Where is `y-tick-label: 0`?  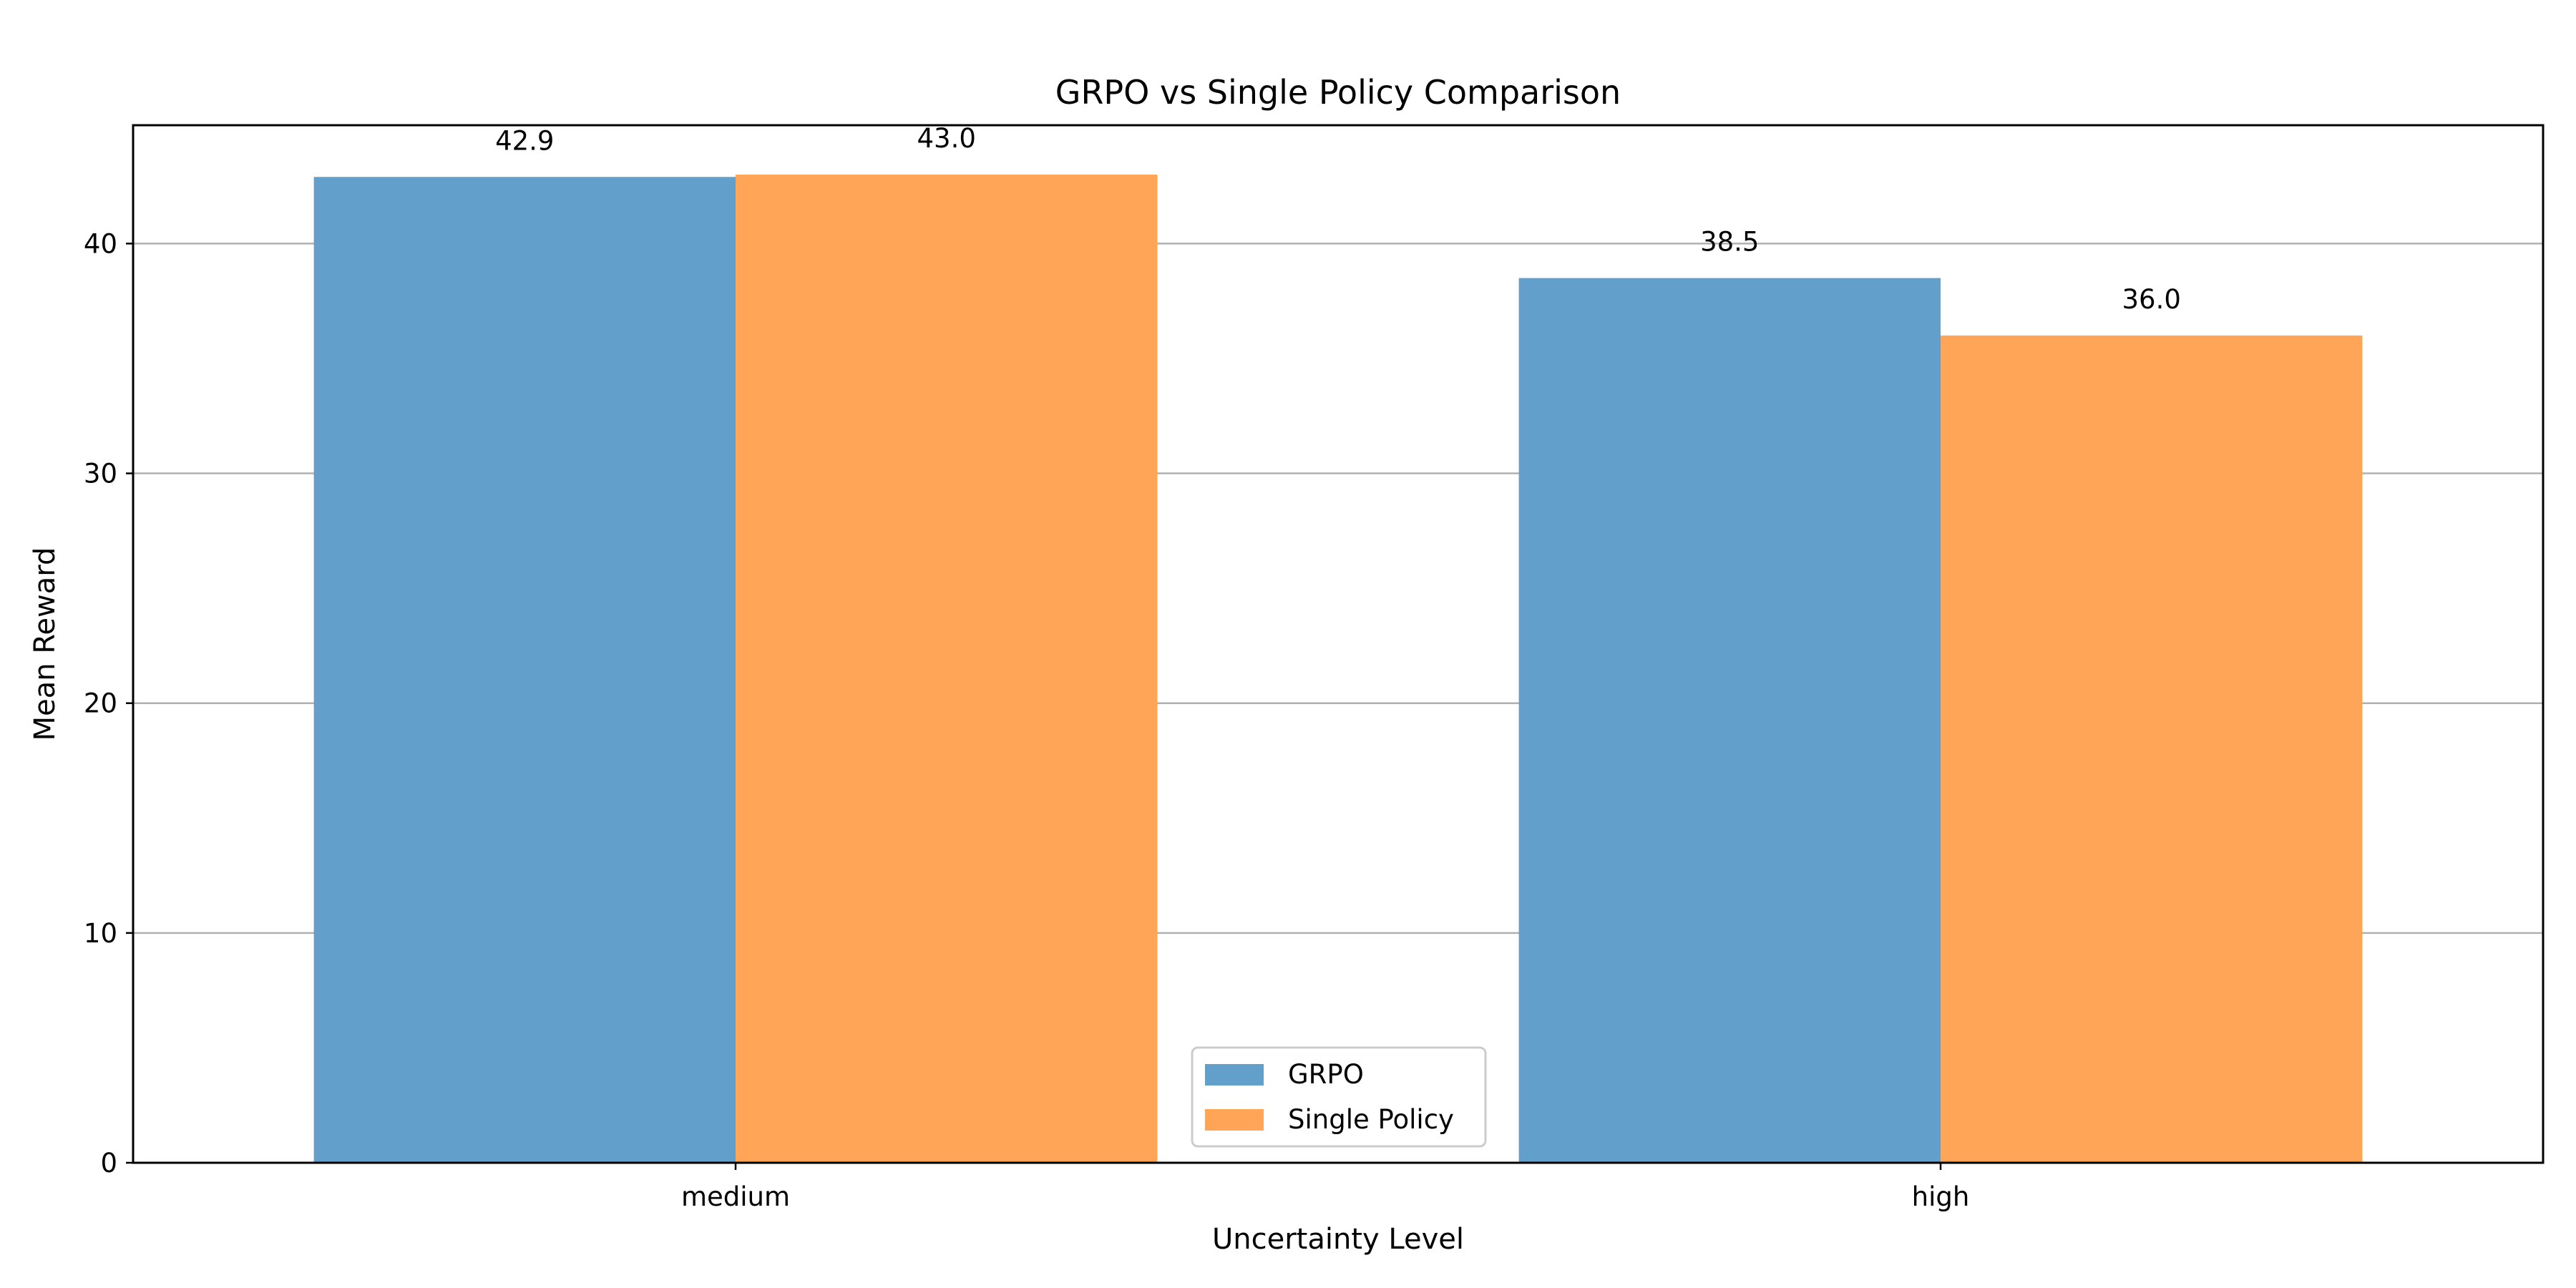 y-tick-label: 0 is located at coordinates (108, 1163).